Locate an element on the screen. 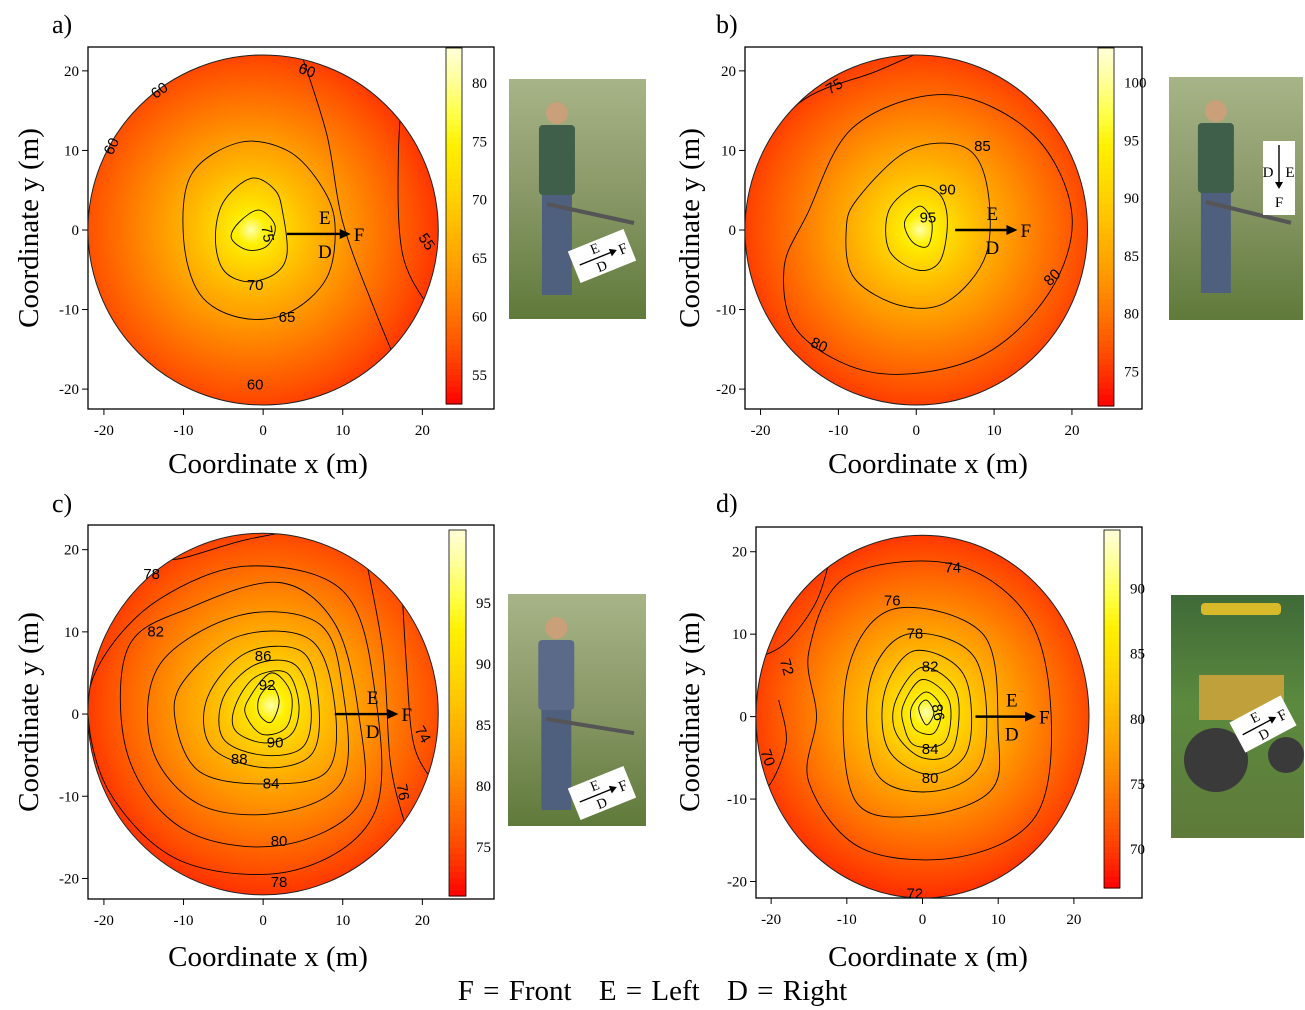 This screenshot has height=1010, width=1305. contour-label: 70 is located at coordinates (255, 285).